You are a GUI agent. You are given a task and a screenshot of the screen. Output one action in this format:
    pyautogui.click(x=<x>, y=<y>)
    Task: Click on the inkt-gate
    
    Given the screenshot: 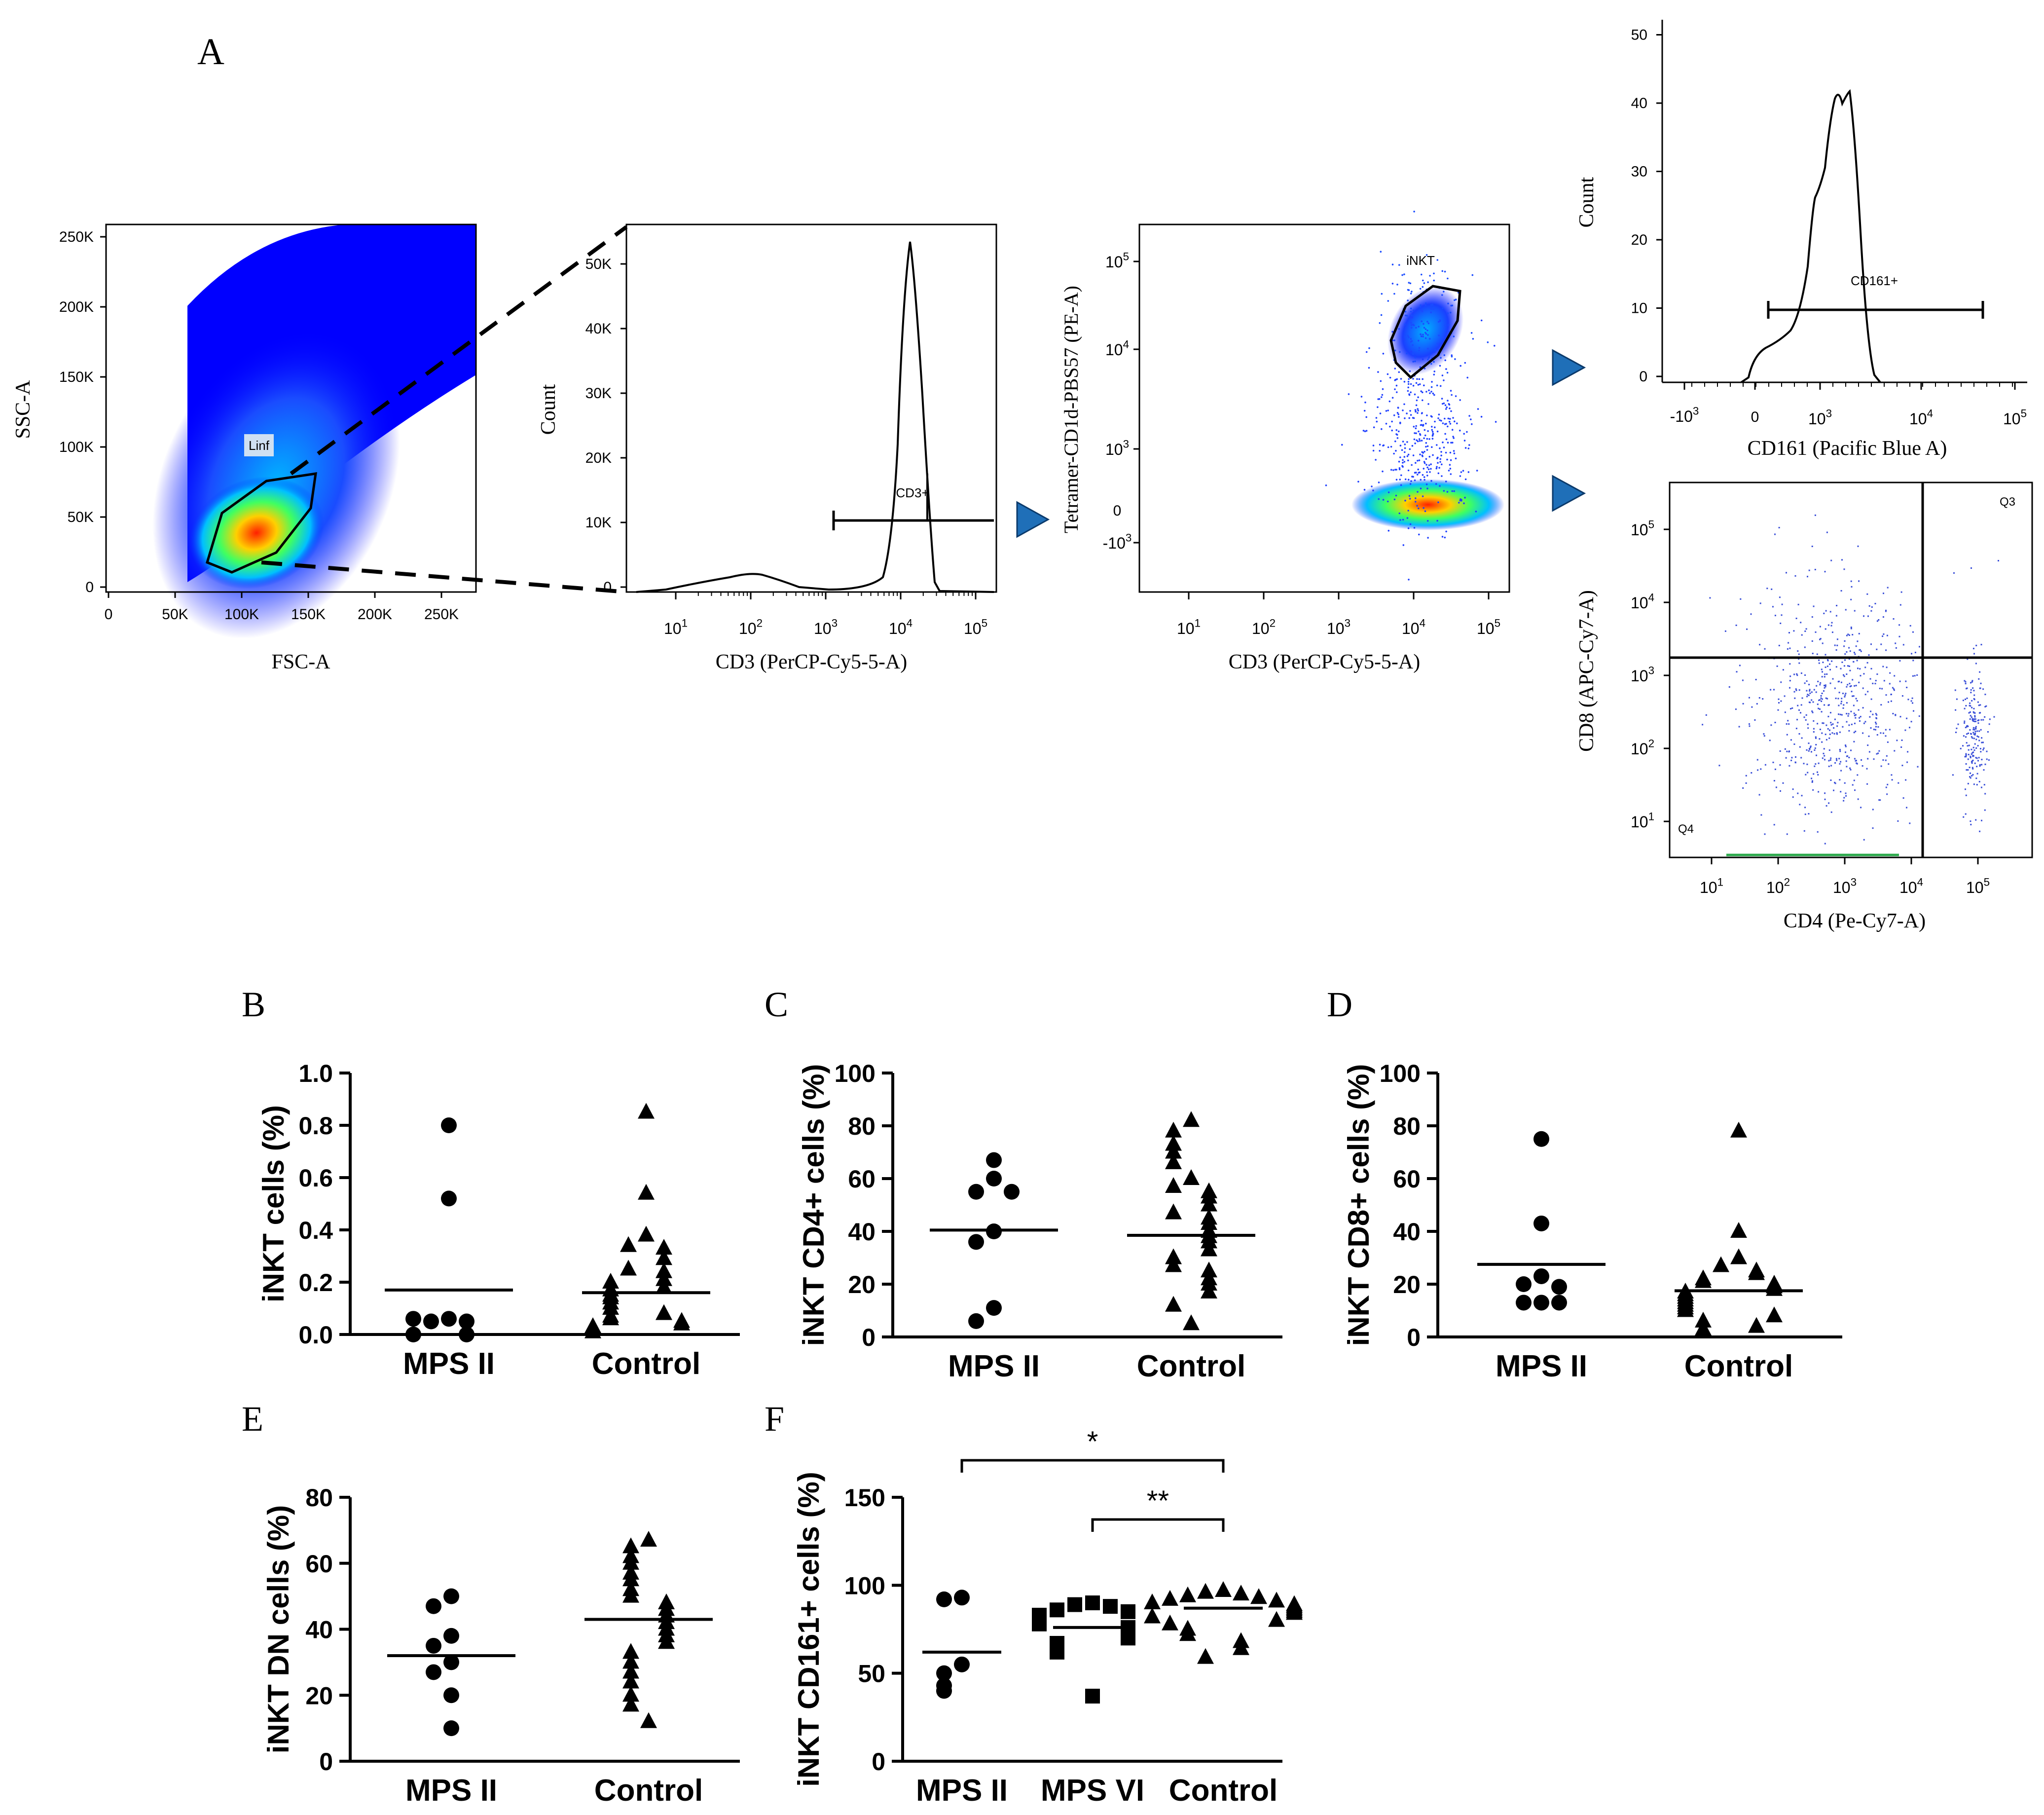 What is the action you would take?
    pyautogui.click(x=1425, y=332)
    